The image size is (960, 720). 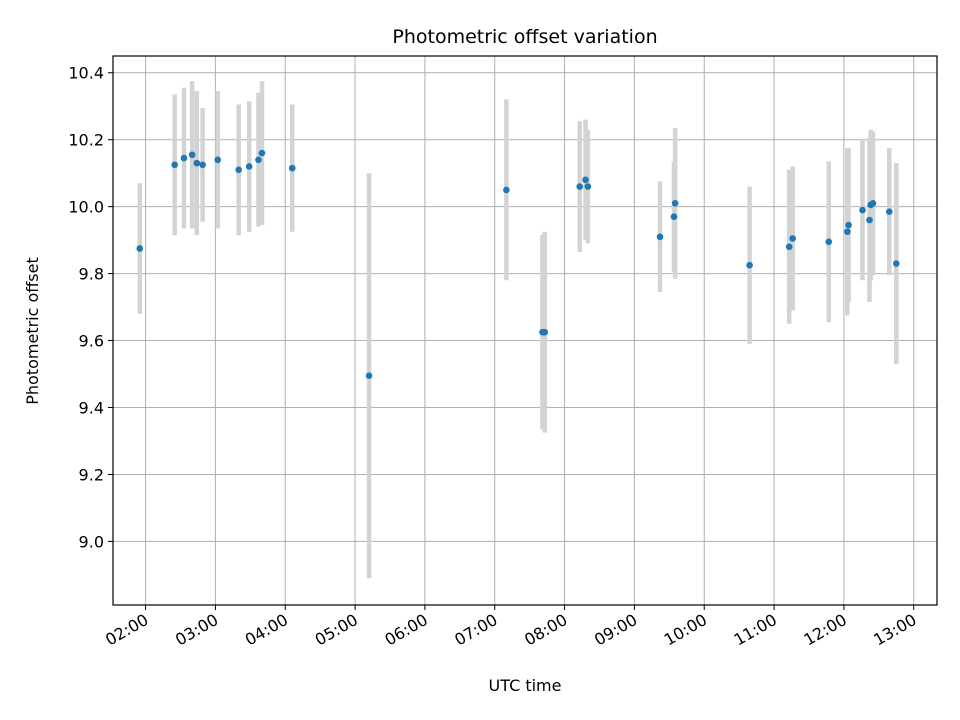 What do you see at coordinates (86, 207) in the screenshot?
I see `y-tick-label: 10.0` at bounding box center [86, 207].